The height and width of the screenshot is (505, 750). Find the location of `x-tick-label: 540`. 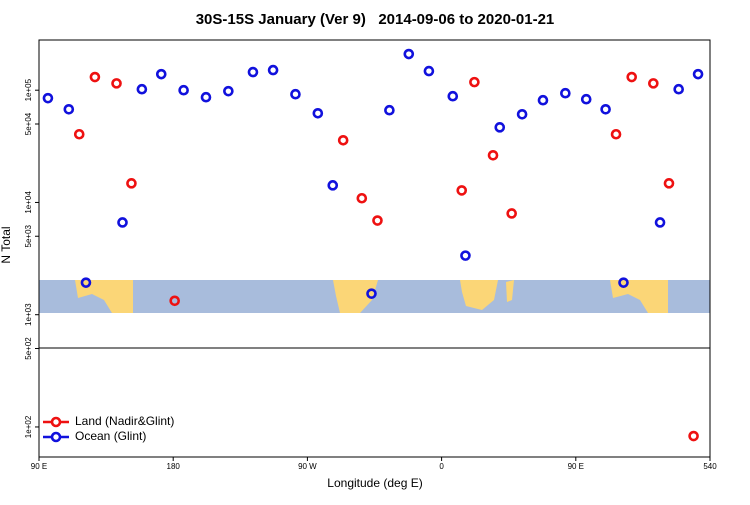

x-tick-label: 540 is located at coordinates (710, 466).